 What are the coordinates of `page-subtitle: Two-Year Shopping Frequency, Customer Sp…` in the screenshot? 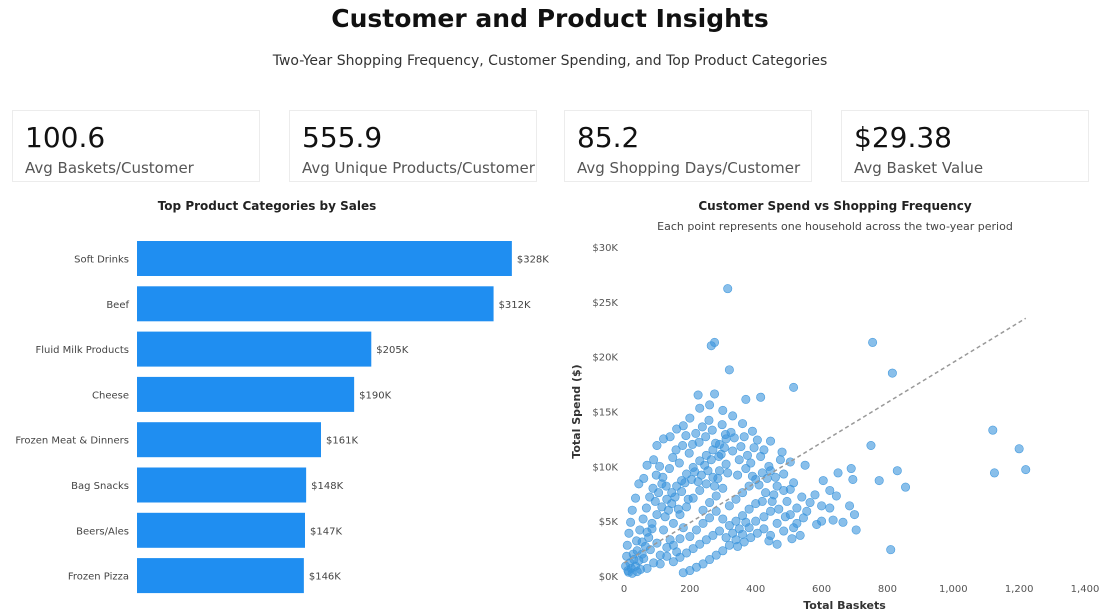 It's located at (550, 61).